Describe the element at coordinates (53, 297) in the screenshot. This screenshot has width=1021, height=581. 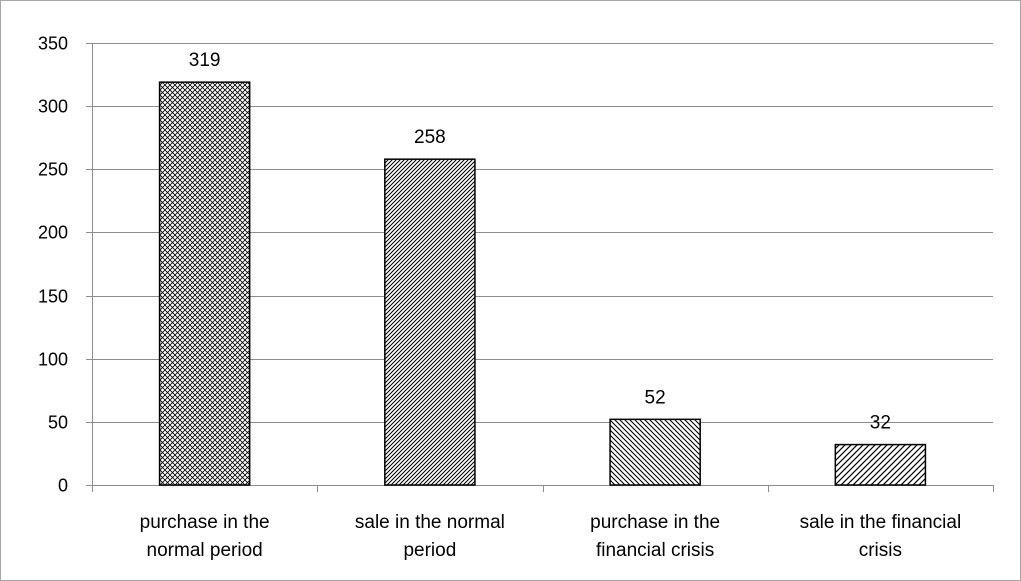
I see `y-tick-label: 150` at that location.